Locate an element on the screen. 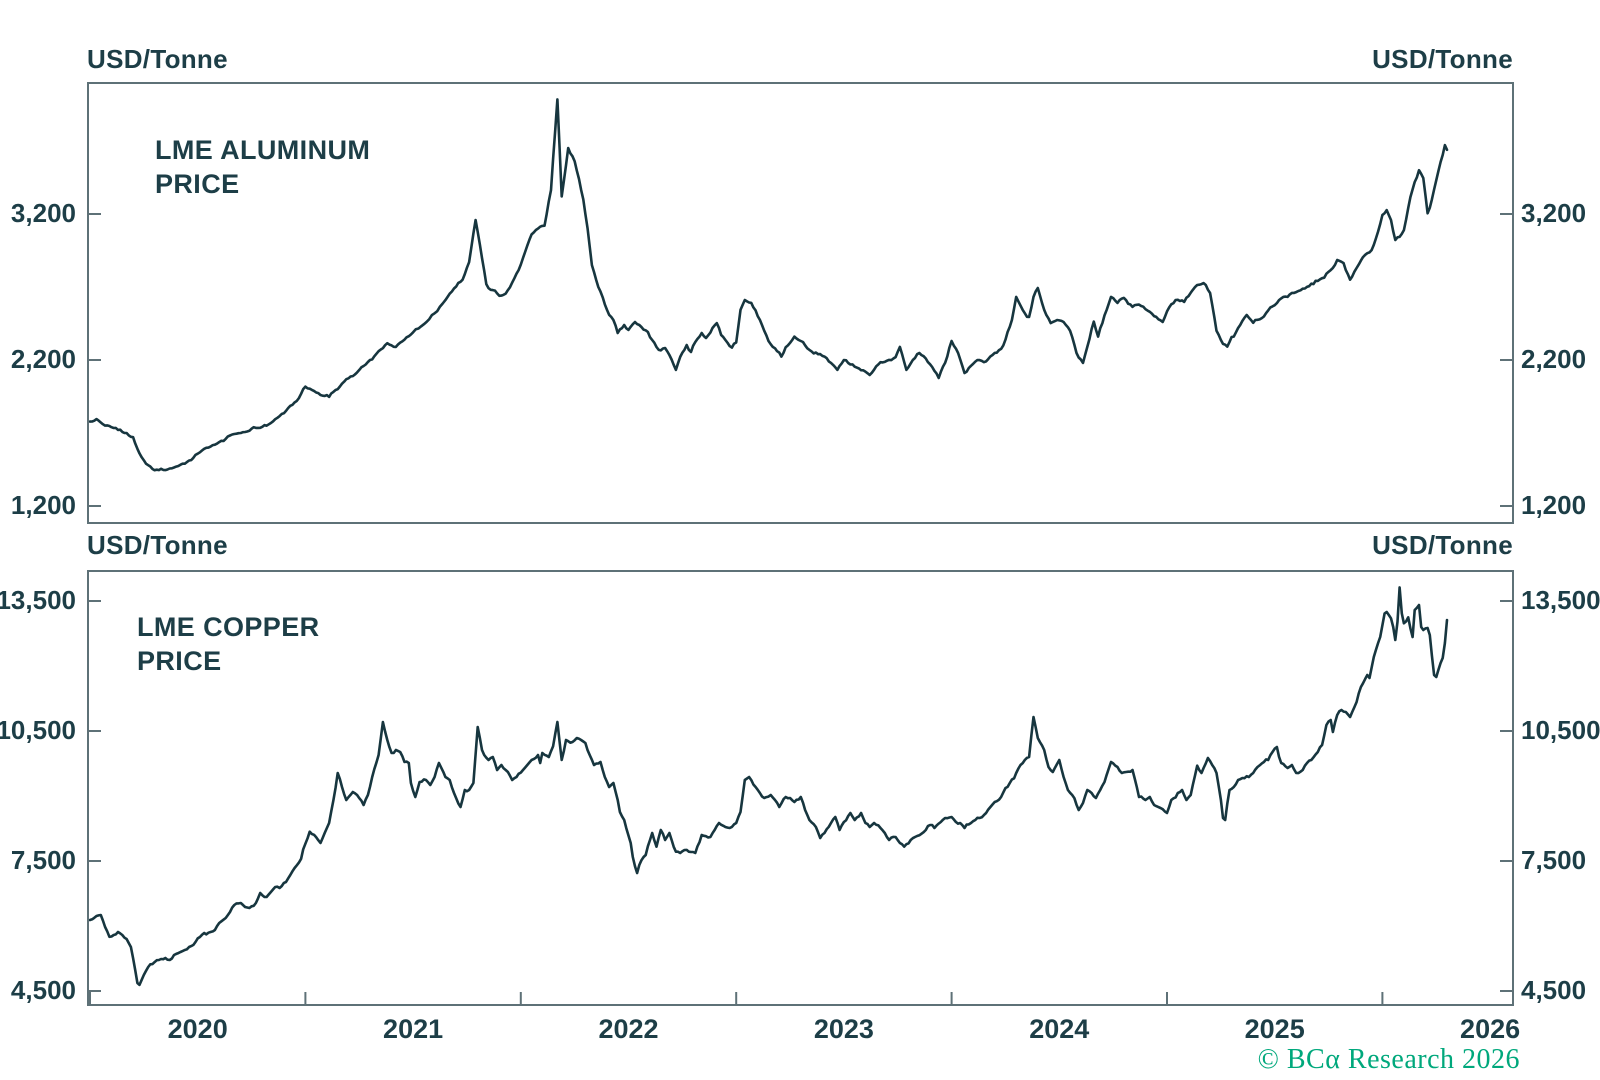 Image resolution: width=1600 pixels, height=1080 pixels. x-year-label: 2026 is located at coordinates (1490, 1029).